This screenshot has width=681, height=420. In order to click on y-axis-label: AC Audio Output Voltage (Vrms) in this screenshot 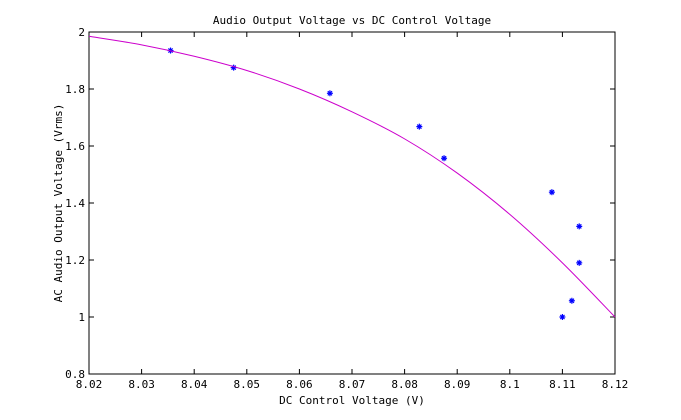, I will do `click(58, 203)`.